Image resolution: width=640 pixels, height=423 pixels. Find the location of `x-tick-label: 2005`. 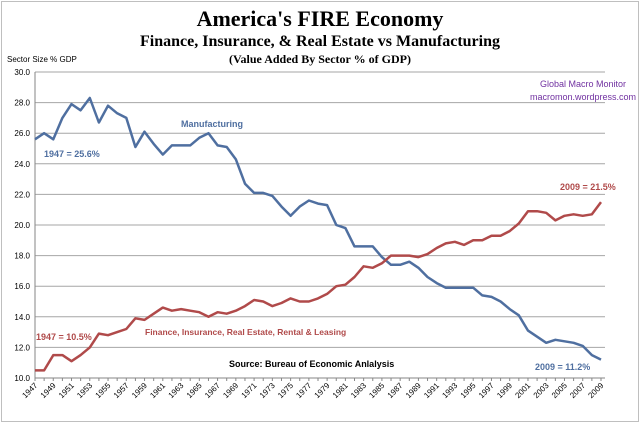

x-tick-label: 2005 is located at coordinates (559, 390).